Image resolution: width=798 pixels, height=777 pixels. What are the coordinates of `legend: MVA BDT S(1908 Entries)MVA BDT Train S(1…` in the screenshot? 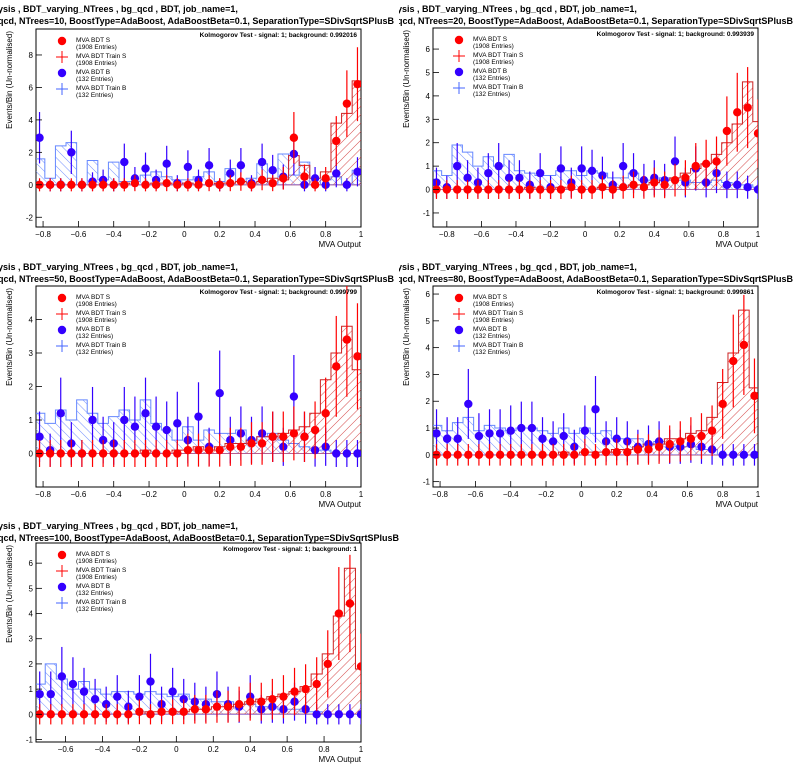 It's located at (488, 66).